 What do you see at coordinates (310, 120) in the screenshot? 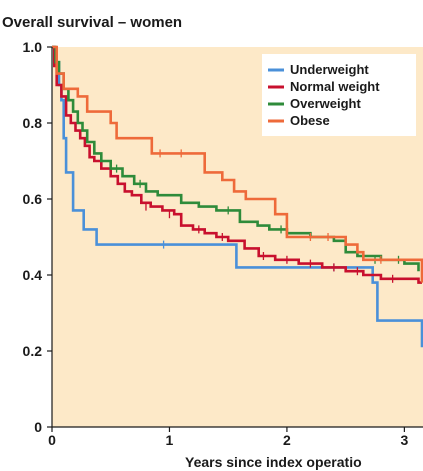
I see `legend-label-obese: Obese` at bounding box center [310, 120].